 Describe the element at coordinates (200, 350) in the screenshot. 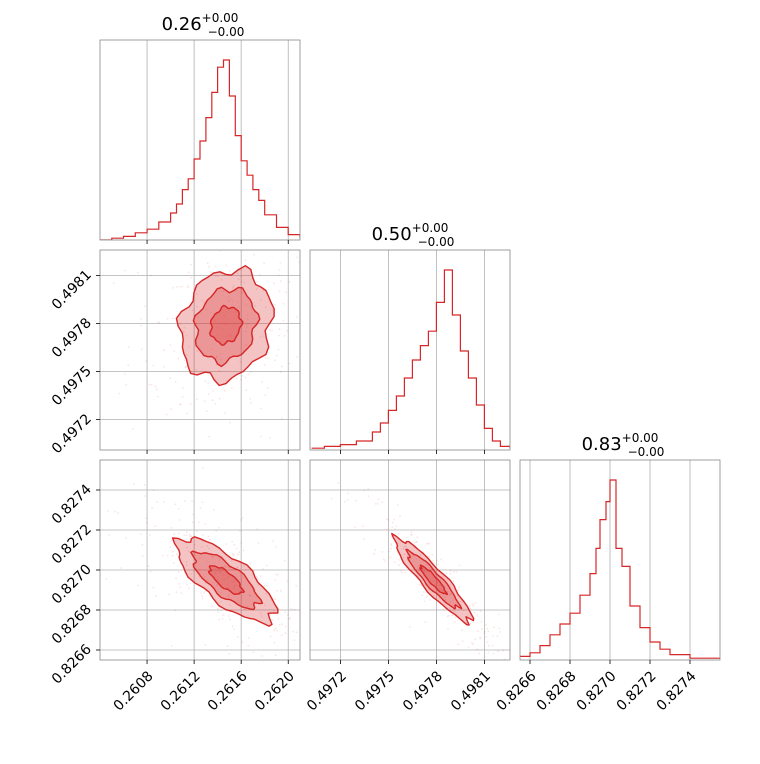

I see `panel-frame` at that location.